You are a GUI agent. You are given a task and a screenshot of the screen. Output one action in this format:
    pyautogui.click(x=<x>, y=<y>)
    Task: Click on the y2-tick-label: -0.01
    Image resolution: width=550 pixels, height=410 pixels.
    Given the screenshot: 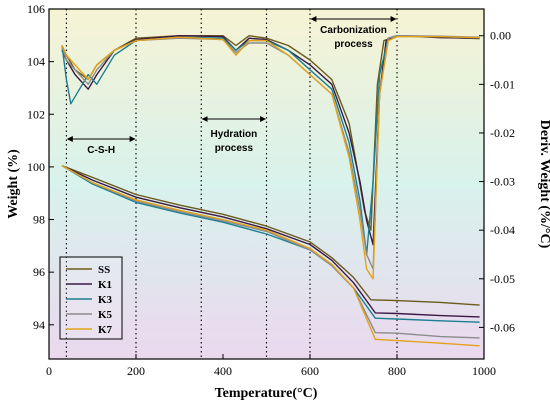 What is the action you would take?
    pyautogui.click(x=502, y=84)
    